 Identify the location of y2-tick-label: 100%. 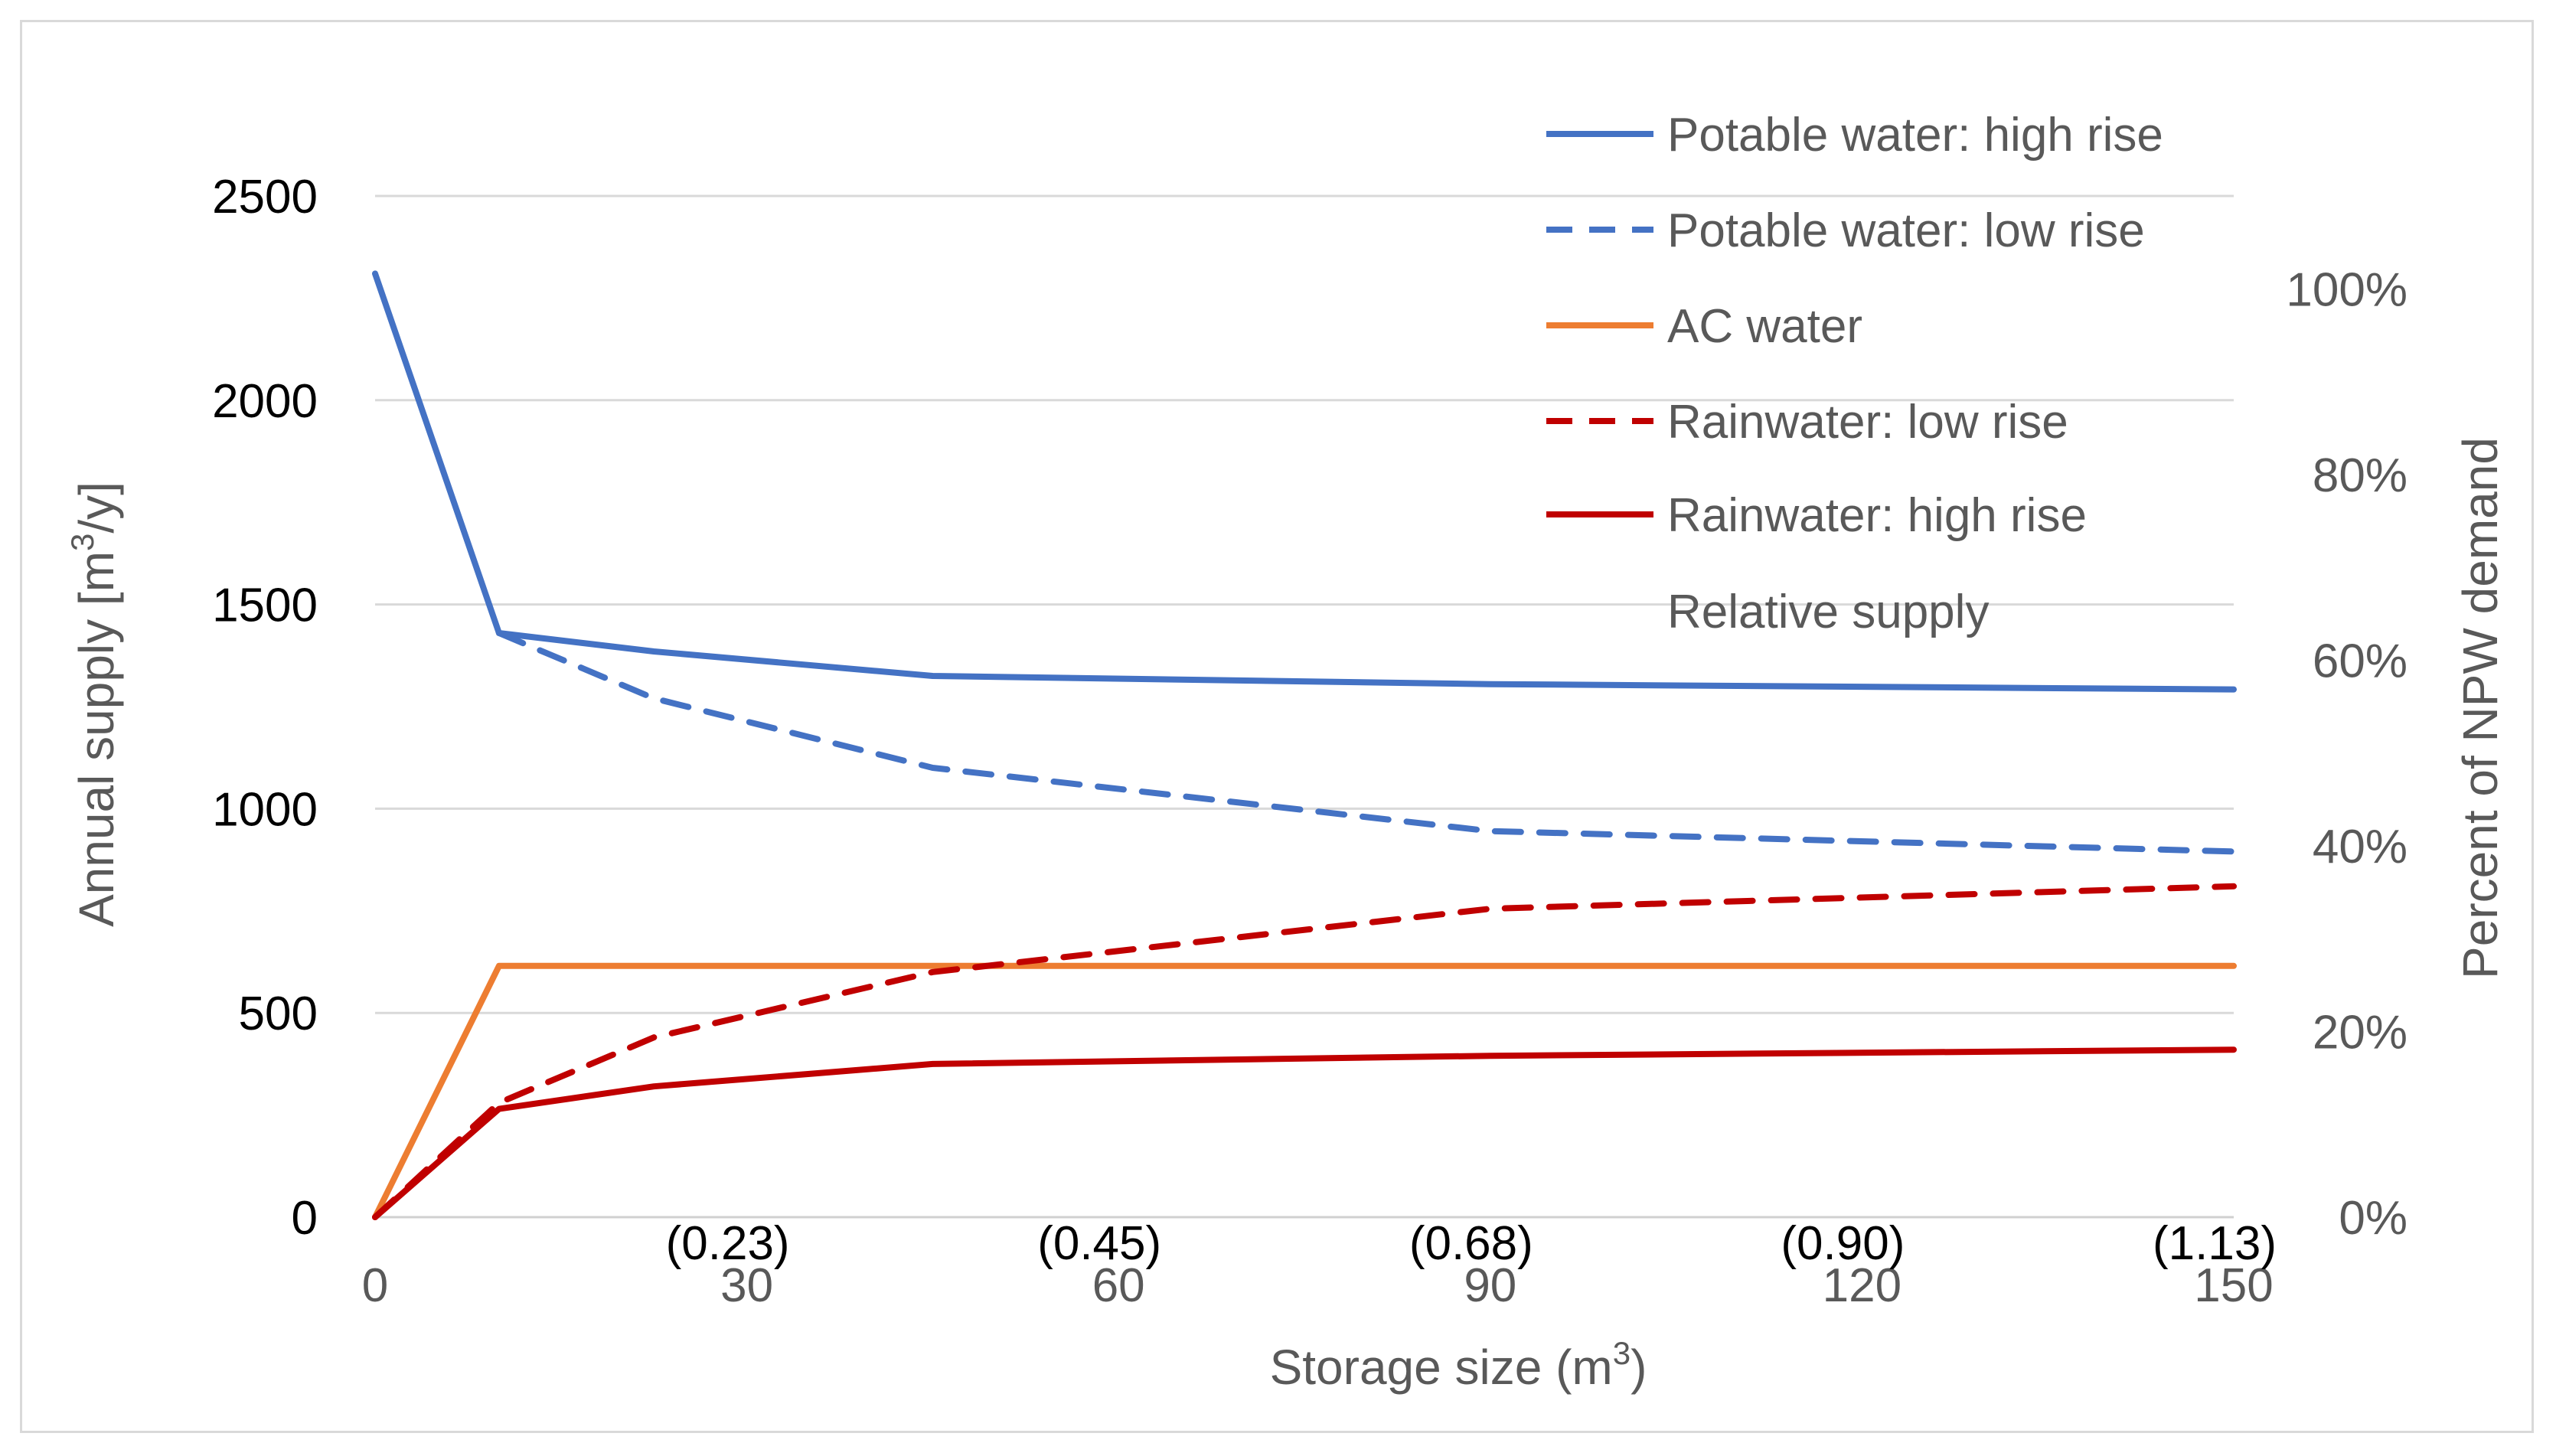
(2346, 289).